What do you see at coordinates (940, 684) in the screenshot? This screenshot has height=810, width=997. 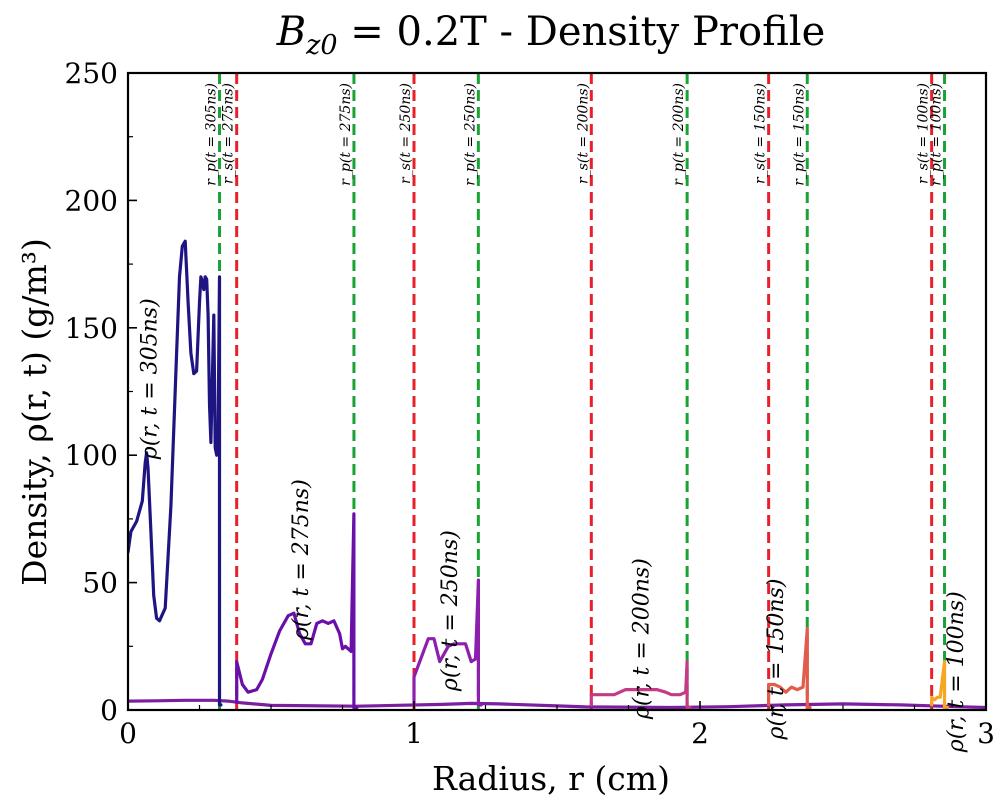 I see `series-line-t100` at bounding box center [940, 684].